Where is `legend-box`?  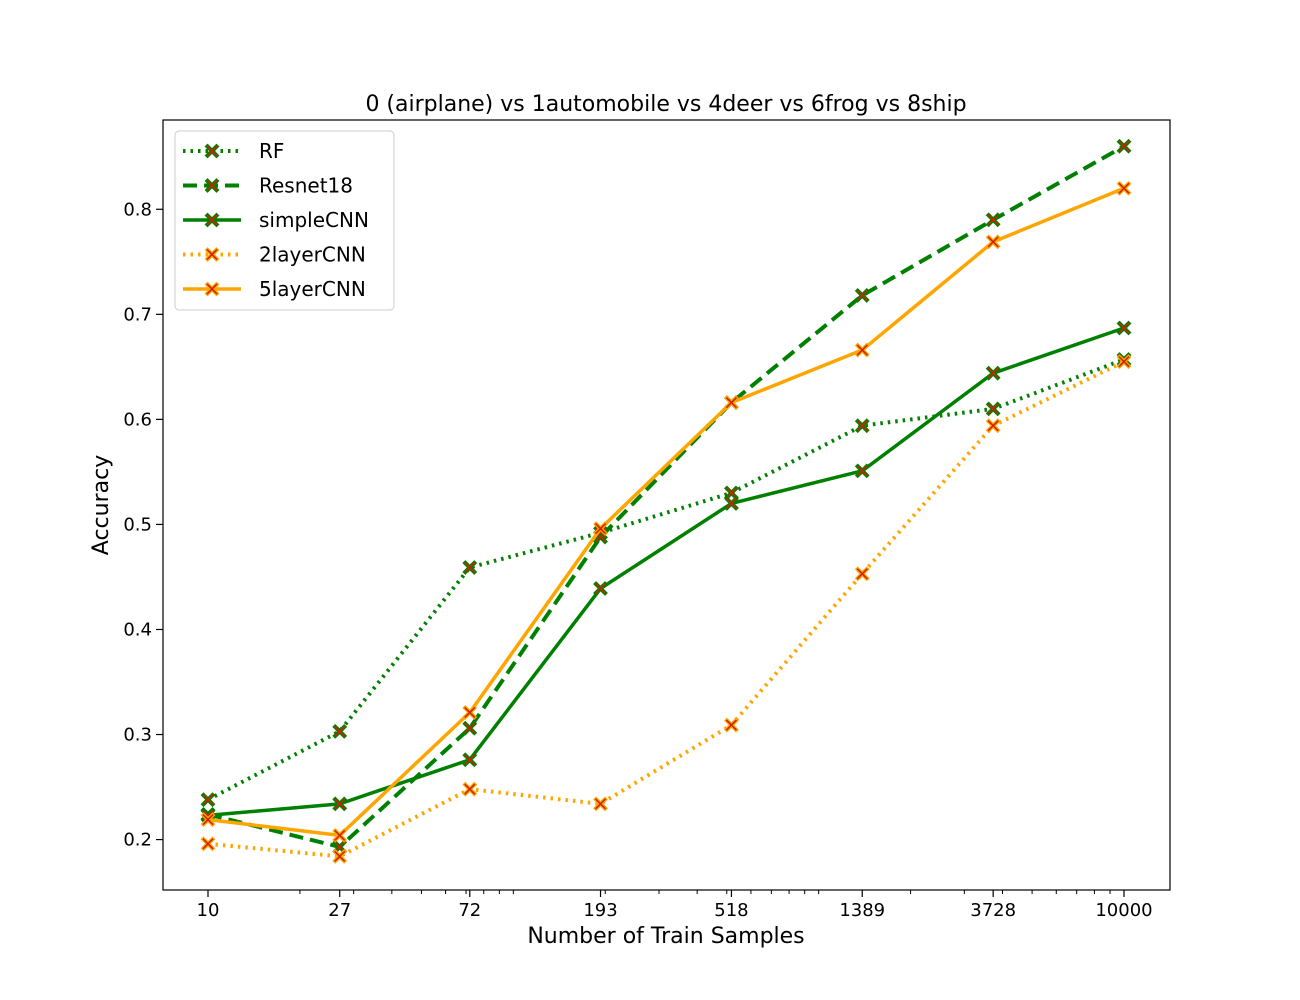 legend-box is located at coordinates (284, 220).